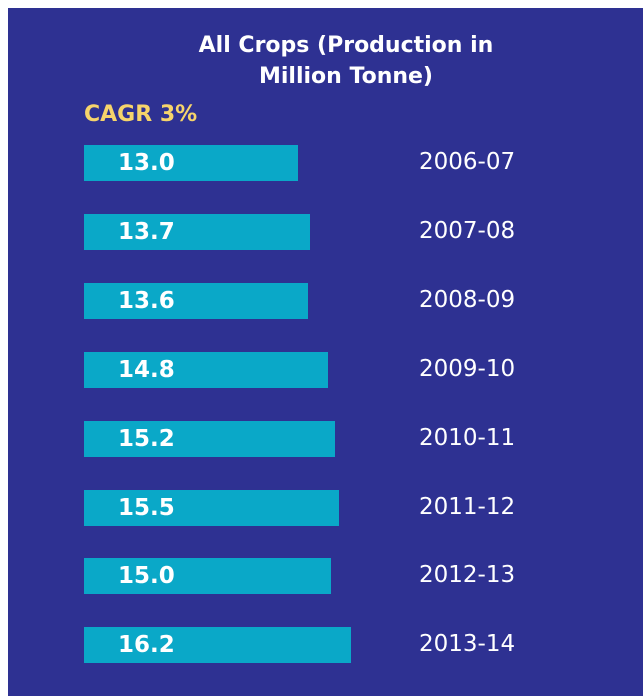 This screenshot has width=643, height=696. I want to click on value-label: 15.0, so click(146, 576).